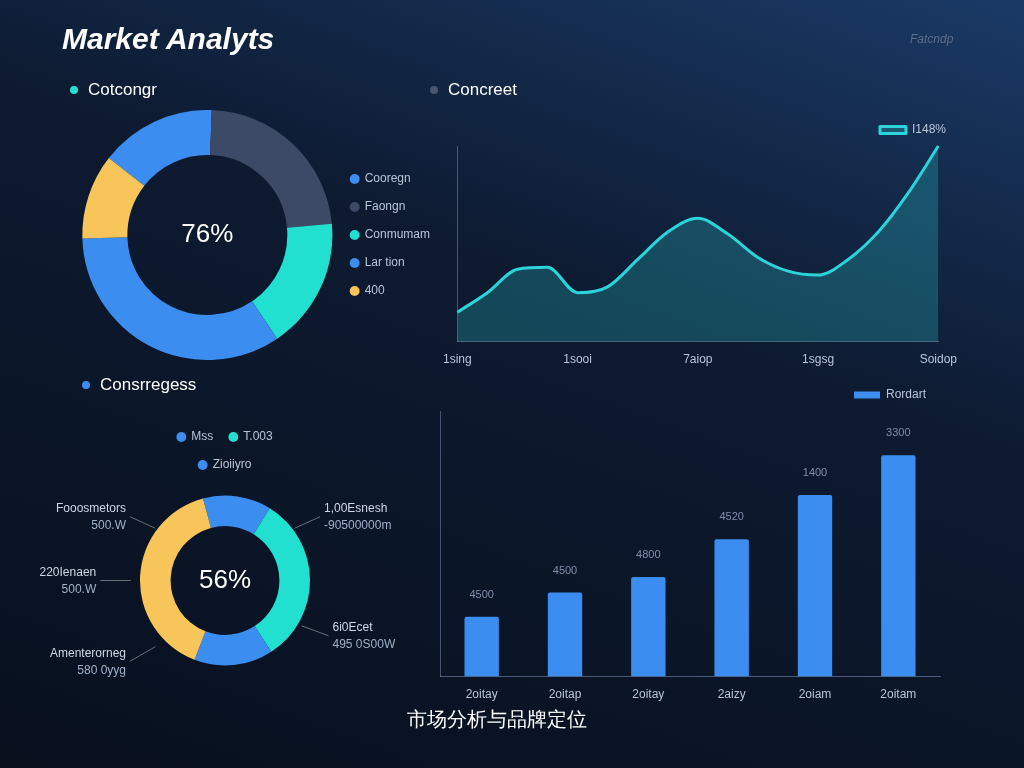  Describe the element at coordinates (397, 234) in the screenshot. I see `legend-label: Conmumam` at that location.